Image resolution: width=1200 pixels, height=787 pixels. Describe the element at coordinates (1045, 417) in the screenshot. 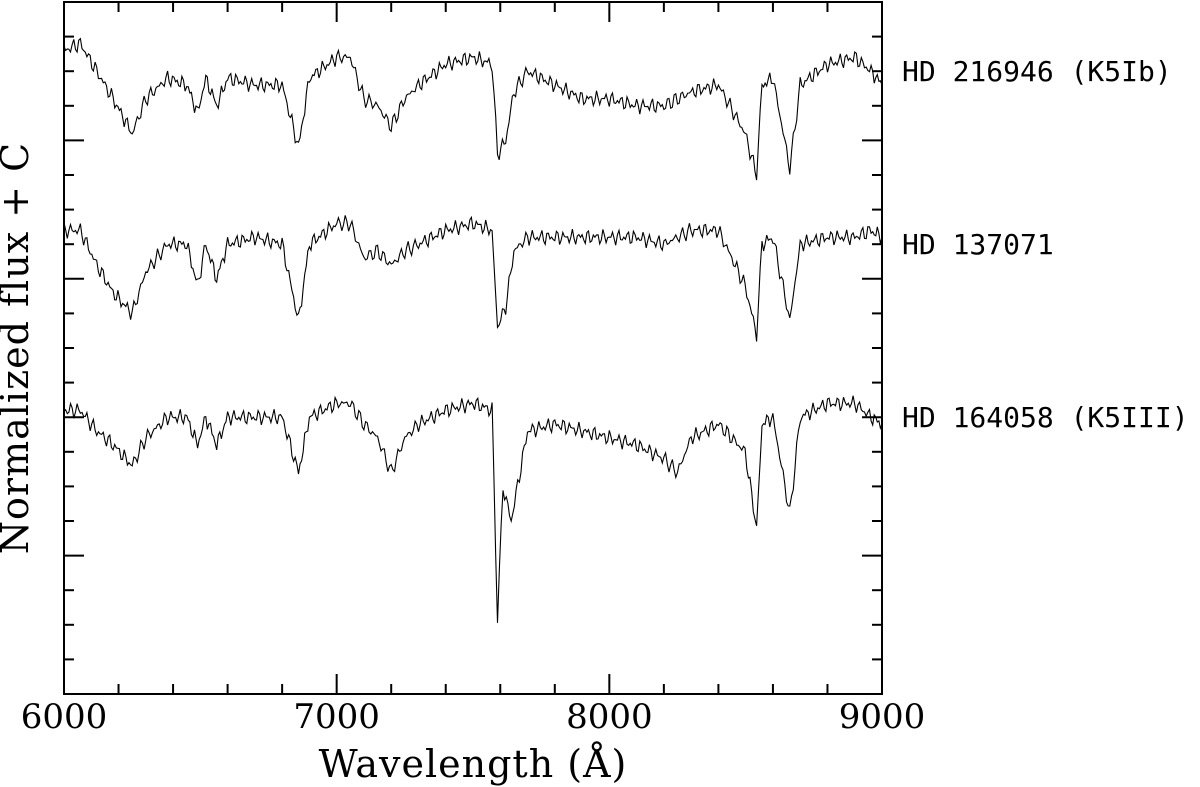

I see `series-label: HD 164058 (K5III)` at that location.